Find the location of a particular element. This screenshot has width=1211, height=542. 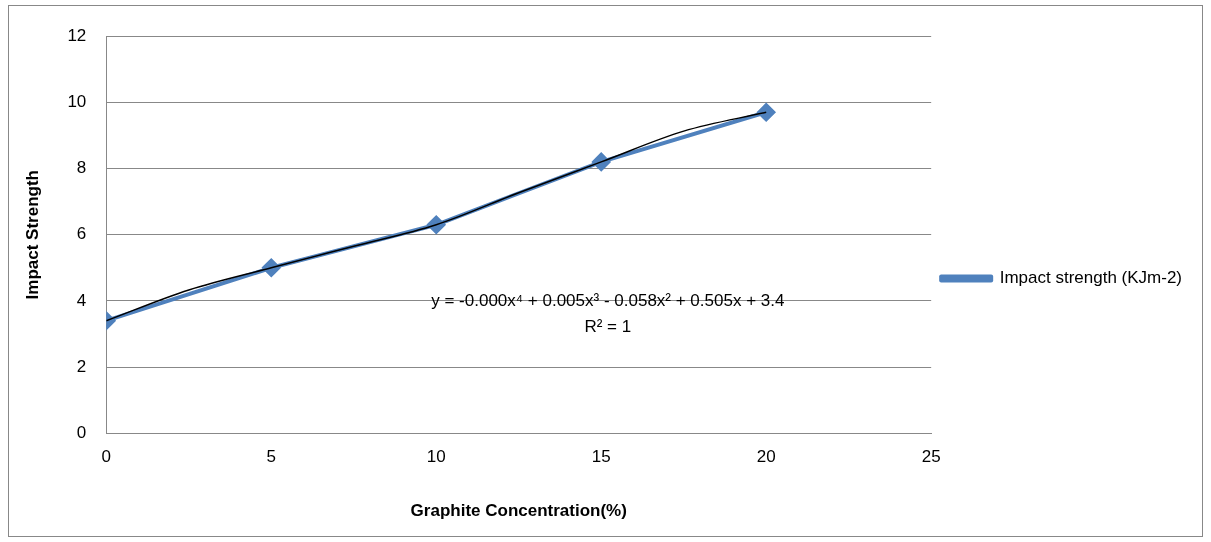

y-tick-label: 0 is located at coordinates (81, 432).